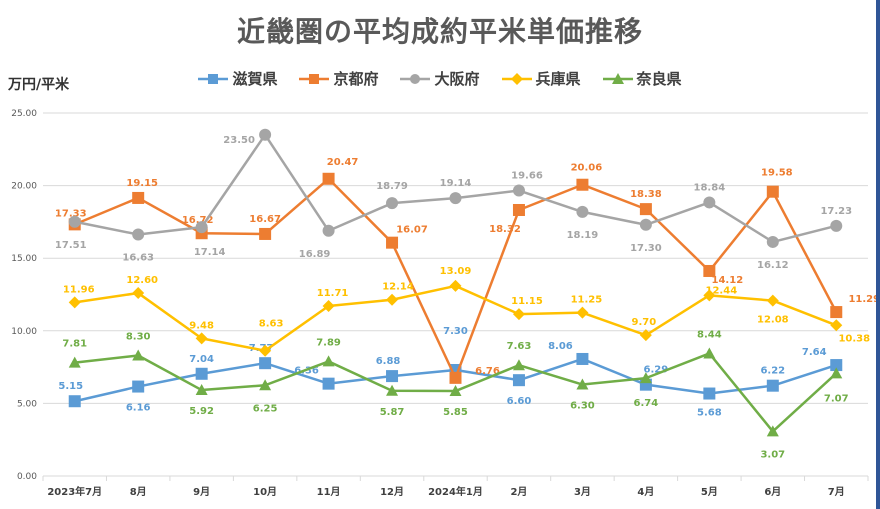 This screenshot has height=509, width=880. What do you see at coordinates (854, 338) in the screenshot?
I see `data-label: 10.38` at bounding box center [854, 338].